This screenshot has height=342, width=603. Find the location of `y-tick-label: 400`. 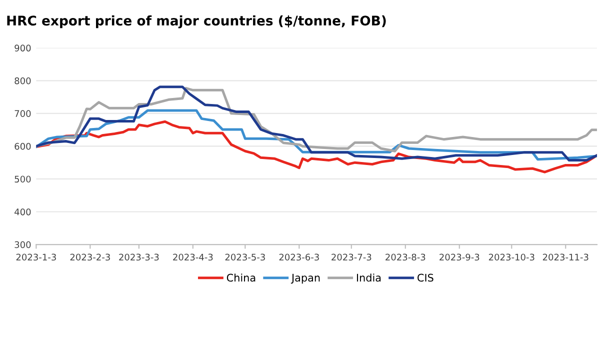

y-tick-label: 400 is located at coordinates (22, 212).